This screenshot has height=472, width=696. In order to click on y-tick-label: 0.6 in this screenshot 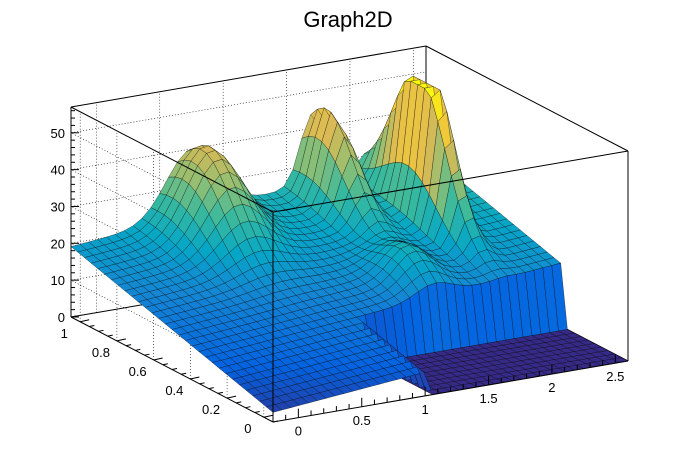, I will do `click(138, 371)`.